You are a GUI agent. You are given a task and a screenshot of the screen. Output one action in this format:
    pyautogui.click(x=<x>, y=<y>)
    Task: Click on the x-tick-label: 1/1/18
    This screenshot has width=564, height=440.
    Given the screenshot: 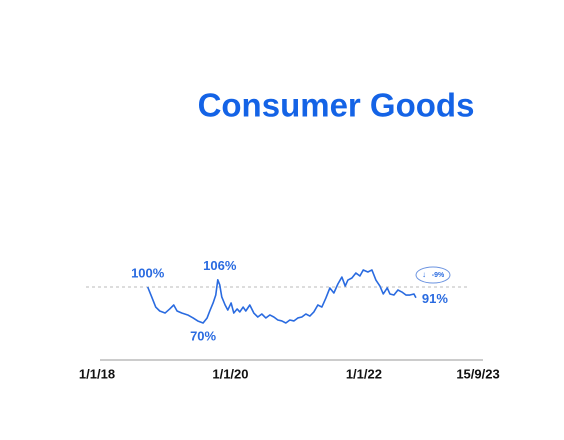 What is the action you would take?
    pyautogui.click(x=97, y=373)
    